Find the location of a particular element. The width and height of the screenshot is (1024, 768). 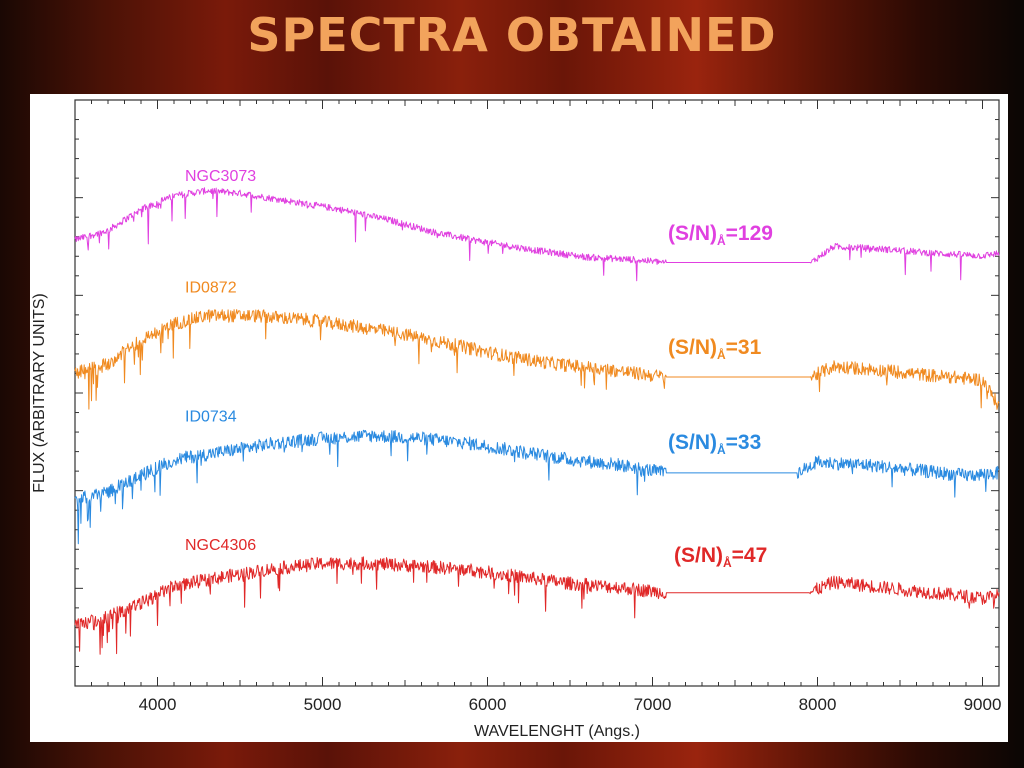

snr-value: =129 is located at coordinates (749, 233).